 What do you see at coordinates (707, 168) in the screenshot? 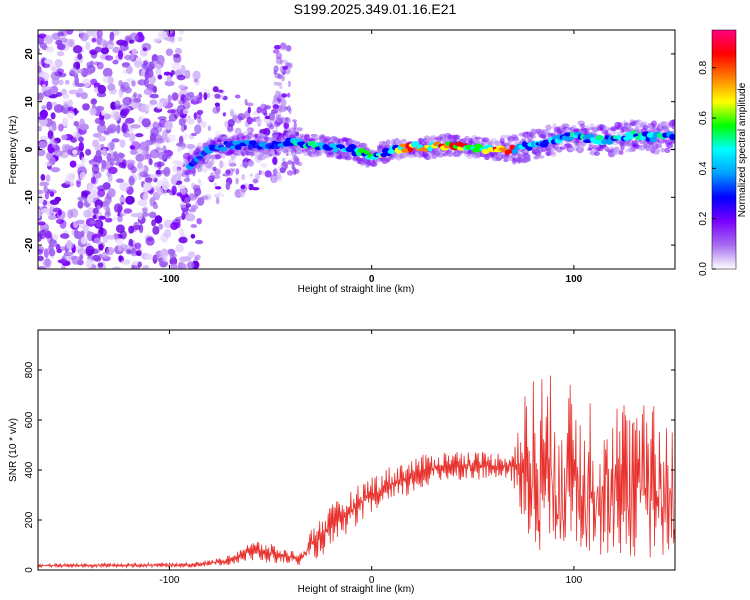
I see `colorbar-ticks: 0.0 0.2 0.4 0.6 0.8` at bounding box center [707, 168].